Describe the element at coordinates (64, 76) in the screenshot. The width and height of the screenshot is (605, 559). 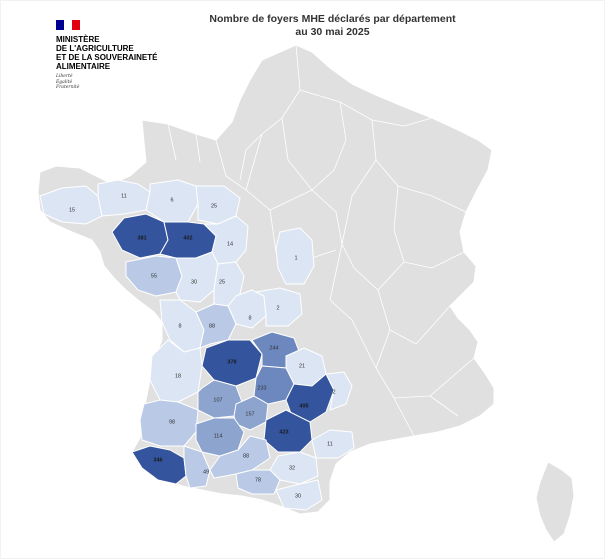
I see `motto-line: Liberté` at that location.